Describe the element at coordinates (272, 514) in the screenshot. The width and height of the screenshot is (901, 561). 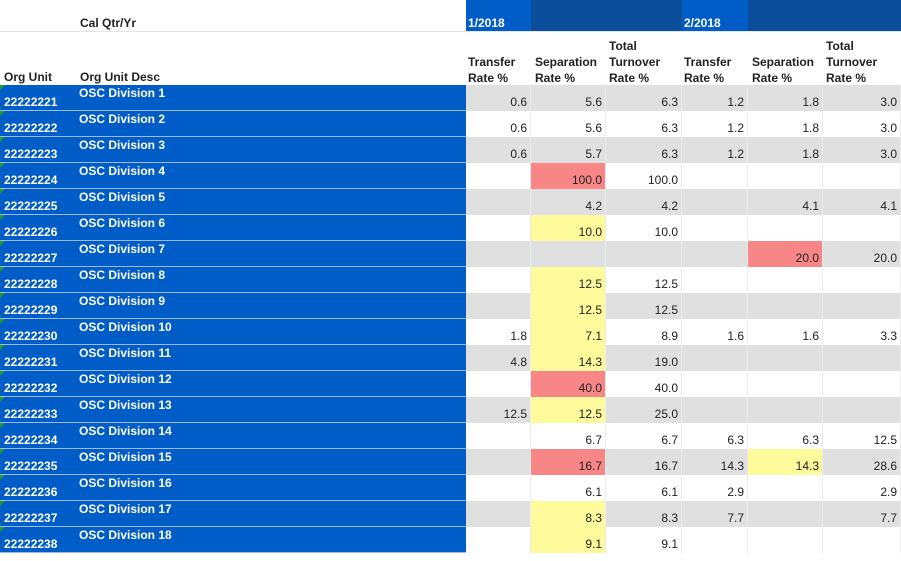
I see `org-unit-desc-cell: OSC Division 17` at that location.